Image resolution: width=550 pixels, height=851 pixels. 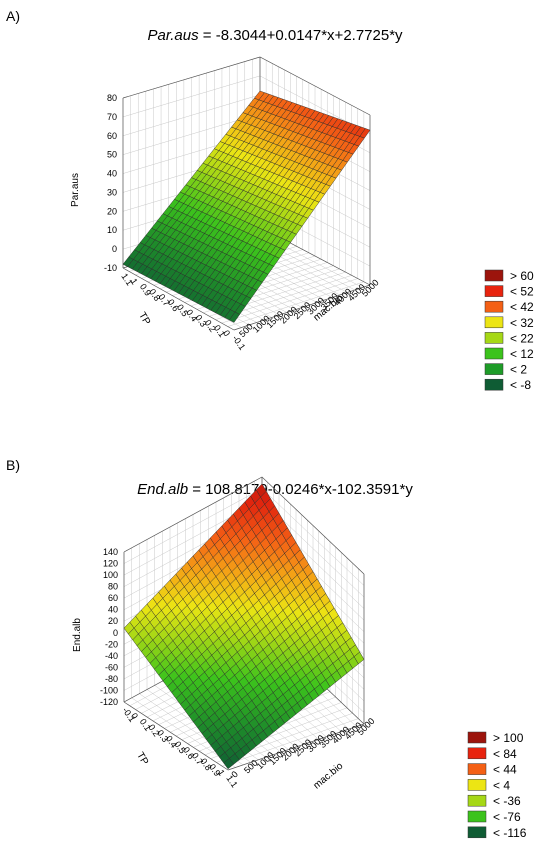 What do you see at coordinates (522, 323) in the screenshot?
I see `panel-a-legend-label: < 32` at bounding box center [522, 323].